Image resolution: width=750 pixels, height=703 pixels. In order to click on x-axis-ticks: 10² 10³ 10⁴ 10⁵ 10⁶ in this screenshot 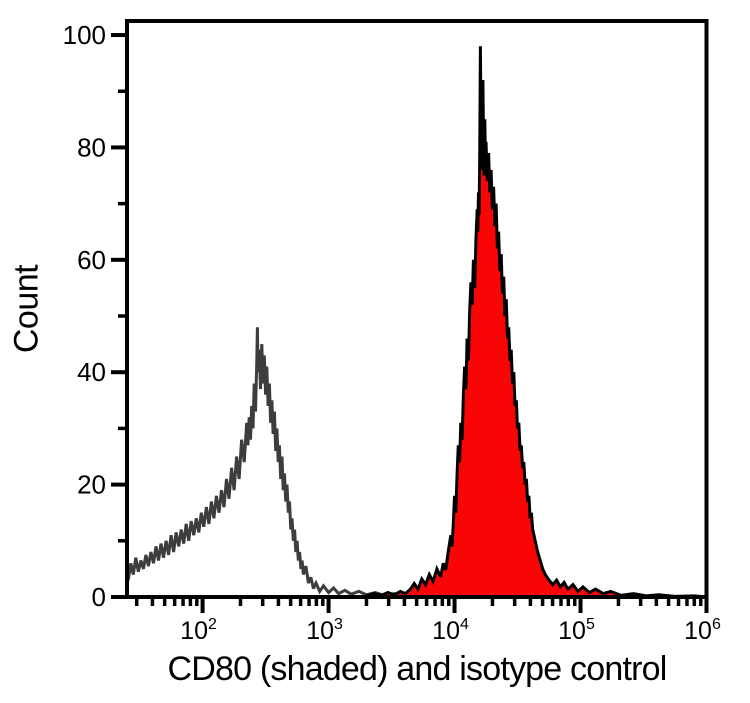, I will do `click(427, 621)`.